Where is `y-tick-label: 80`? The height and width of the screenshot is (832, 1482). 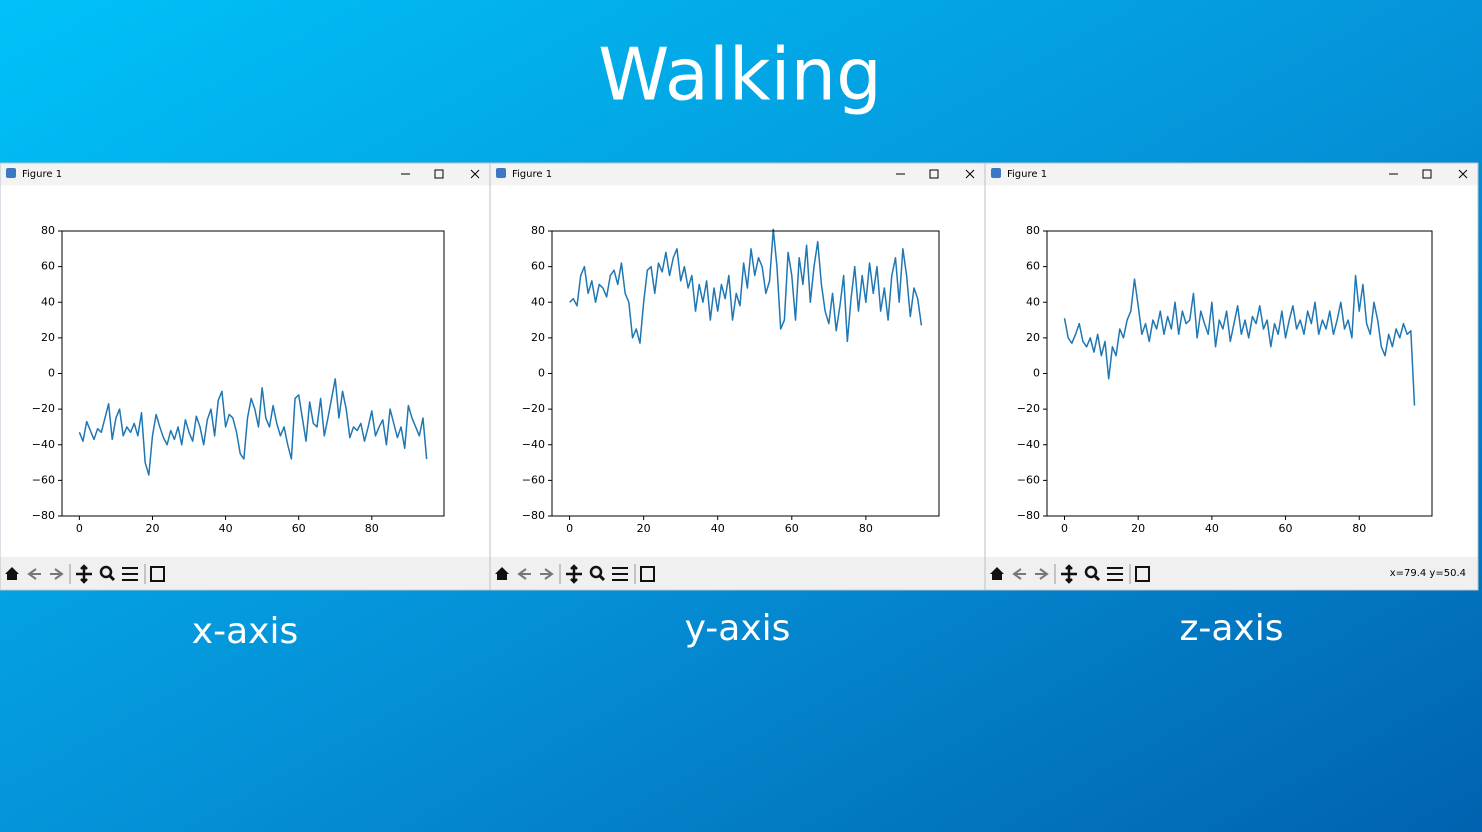 y-tick-label: 80 is located at coordinates (48, 230).